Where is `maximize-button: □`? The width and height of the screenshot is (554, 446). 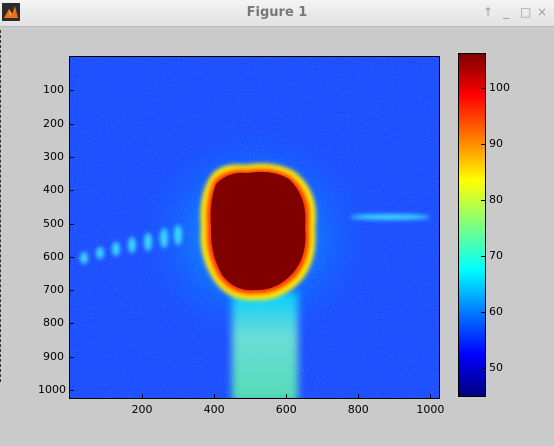
maximize-button: □ is located at coordinates (526, 12).